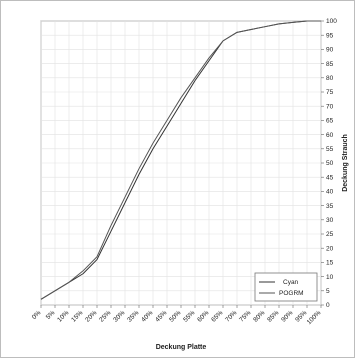 The width and height of the screenshot is (355, 359). Describe the element at coordinates (245, 316) in the screenshot. I see `x-tick-label: 75%` at that location.